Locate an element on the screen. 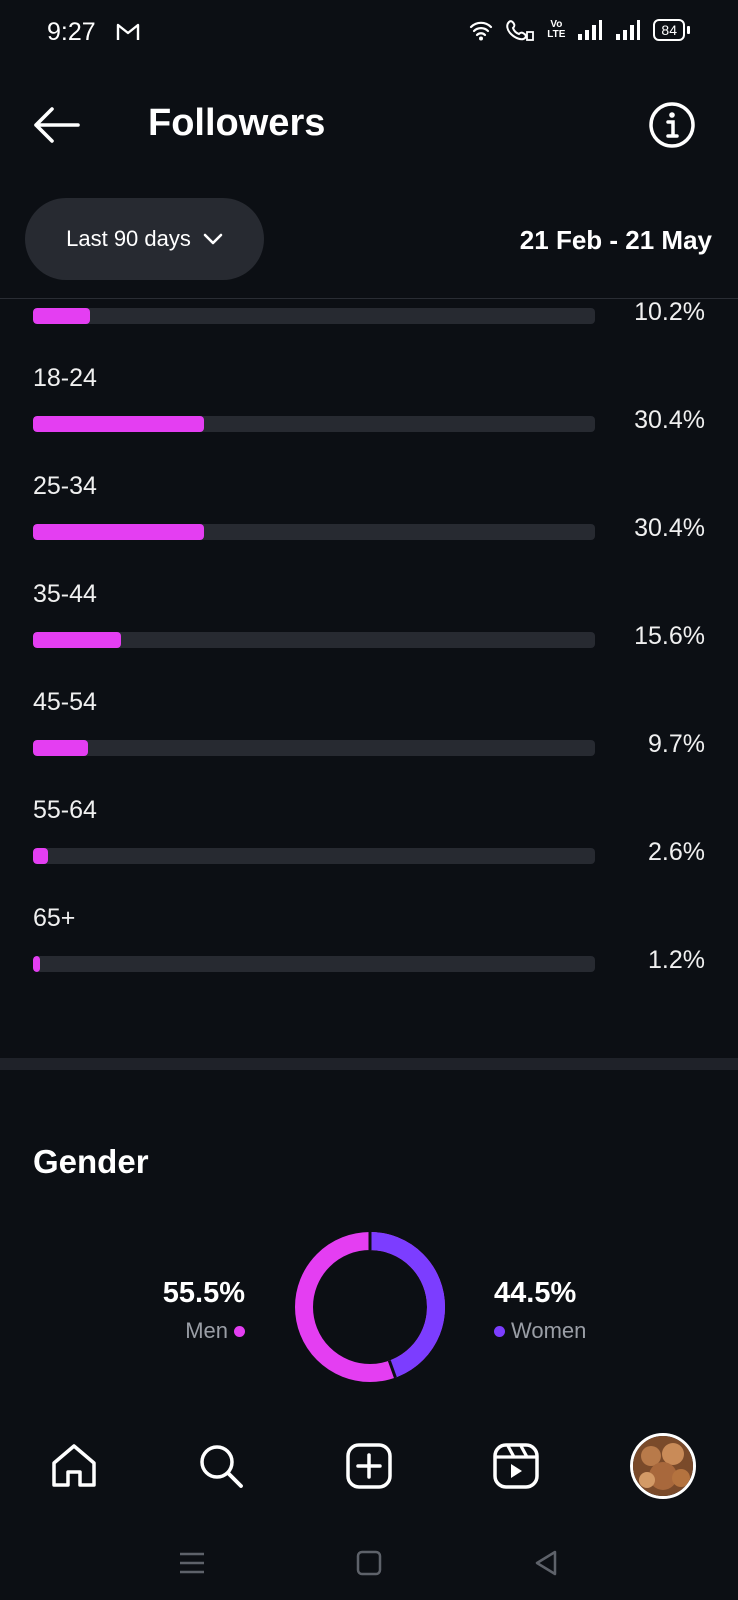 This screenshot has width=738, height=1600. wifi-calling-icon is located at coordinates (520, 30).